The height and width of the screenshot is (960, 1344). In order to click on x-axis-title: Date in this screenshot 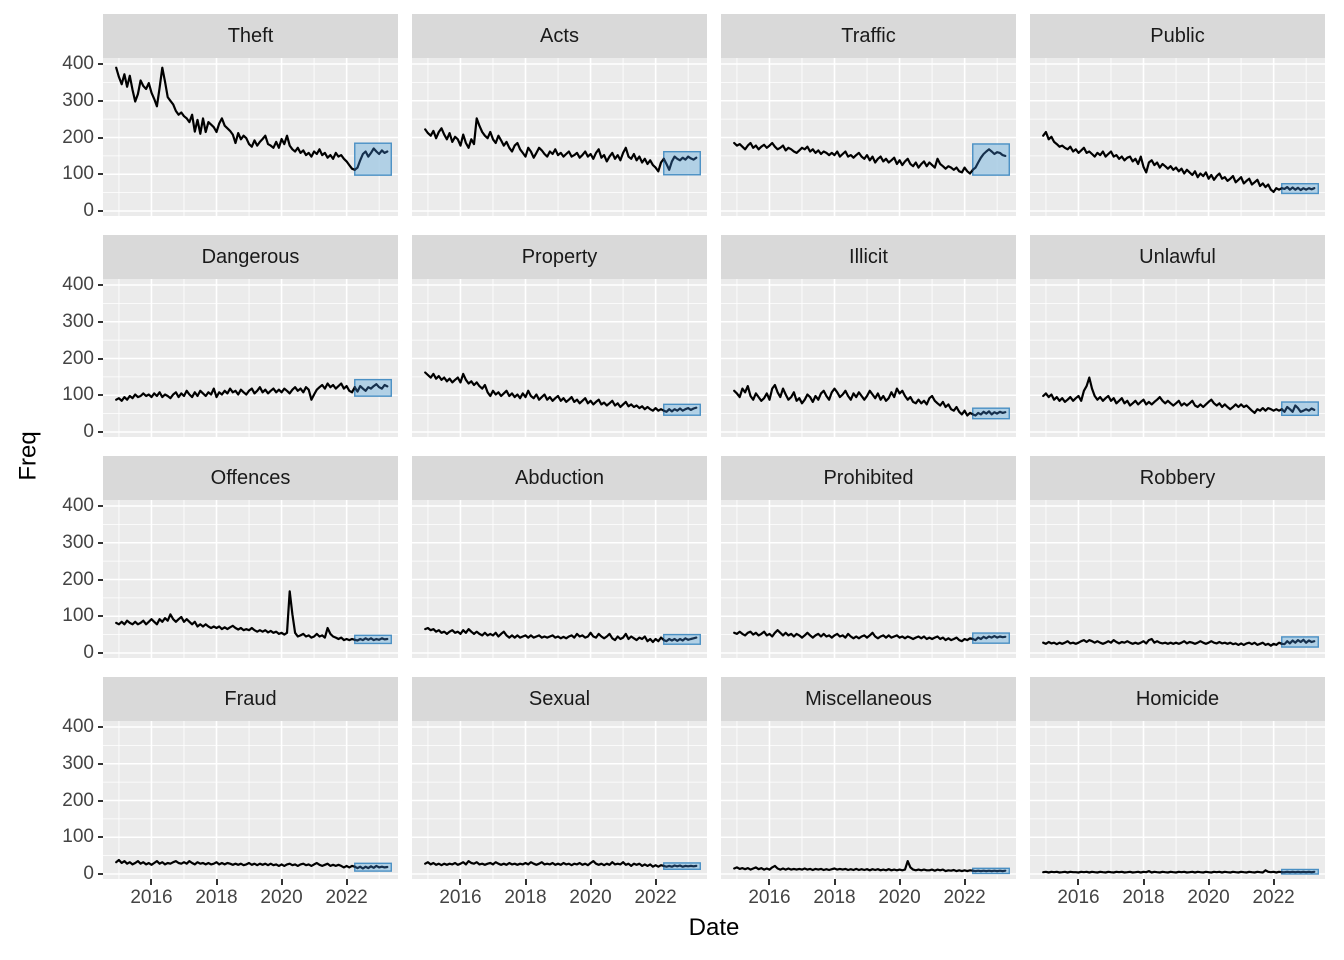, I will do `click(714, 927)`.